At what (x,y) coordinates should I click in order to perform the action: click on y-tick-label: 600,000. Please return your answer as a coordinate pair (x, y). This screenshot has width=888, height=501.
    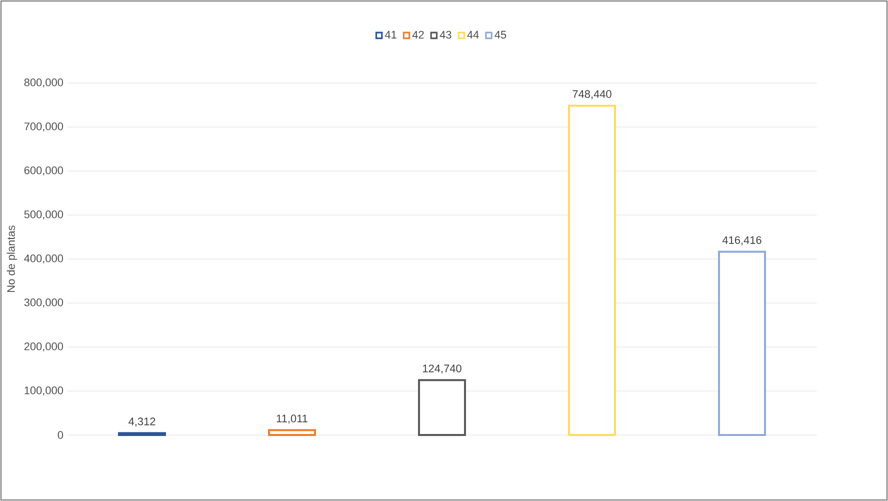
    Looking at the image, I should click on (44, 171).